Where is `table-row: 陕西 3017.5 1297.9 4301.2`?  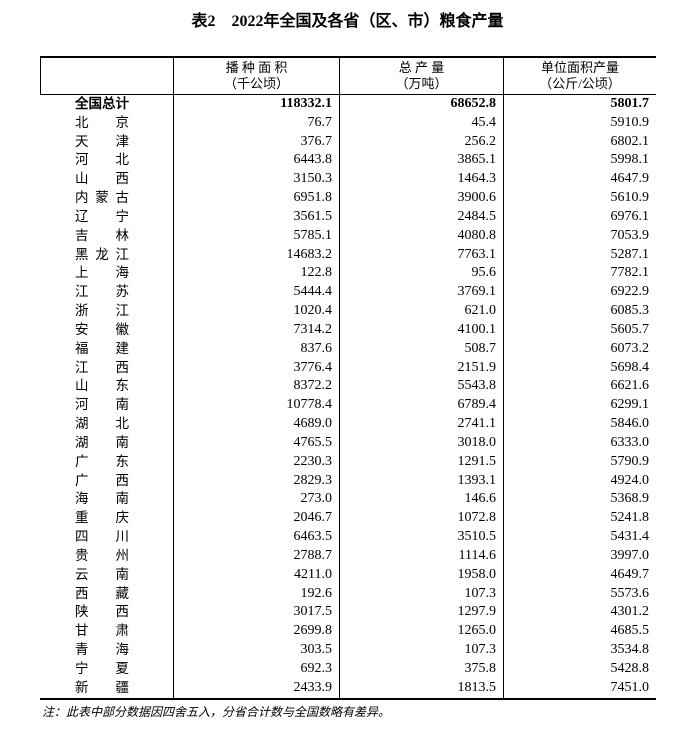
table-row: 陕西 3017.5 1297.9 4301.2 is located at coordinates (348, 613).